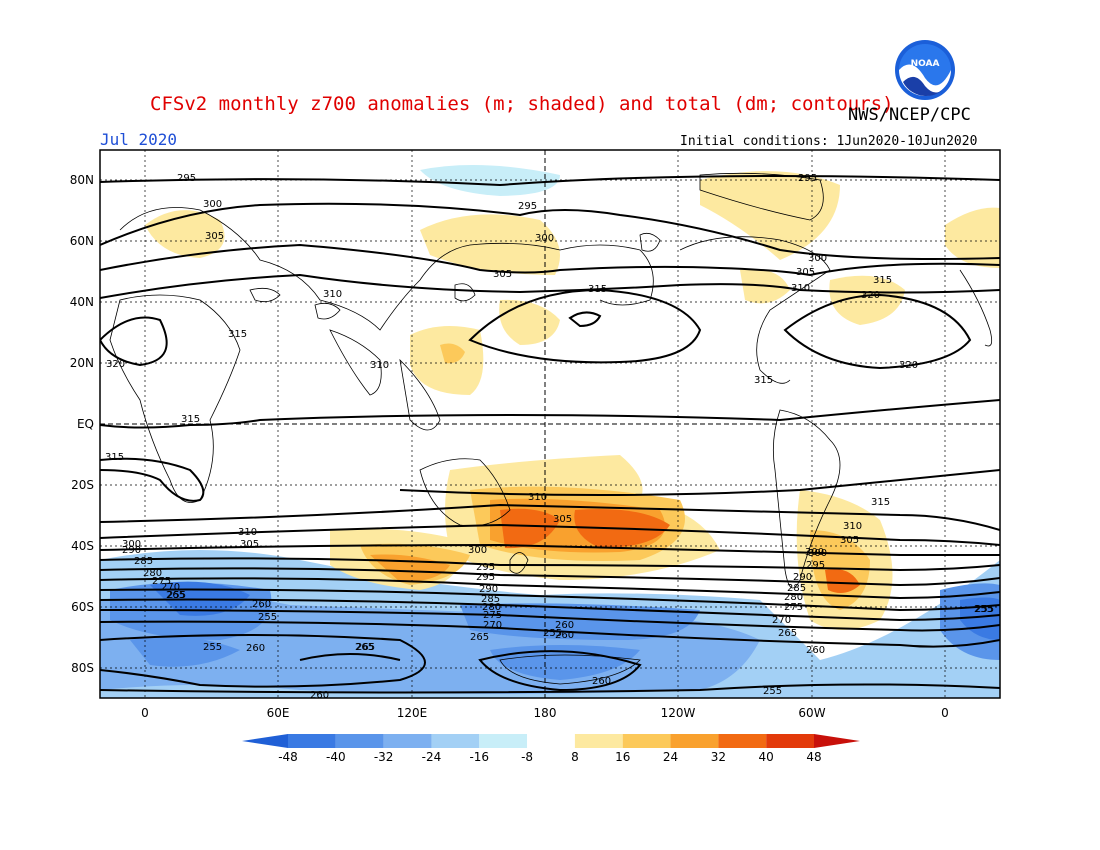 Image resolution: width=1100 pixels, height=850 pixels. What do you see at coordinates (479, 757) in the screenshot?
I see `colorbar-tick-label: -16` at bounding box center [479, 757].